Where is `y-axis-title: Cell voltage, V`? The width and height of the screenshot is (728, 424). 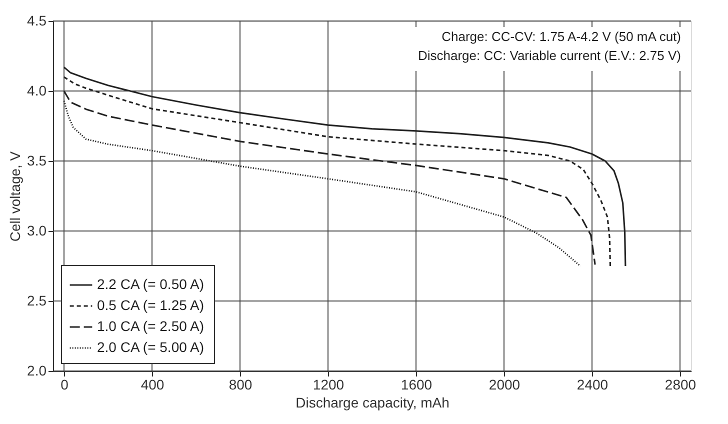
y-axis-title: Cell voltage, V is located at coordinates (15, 196).